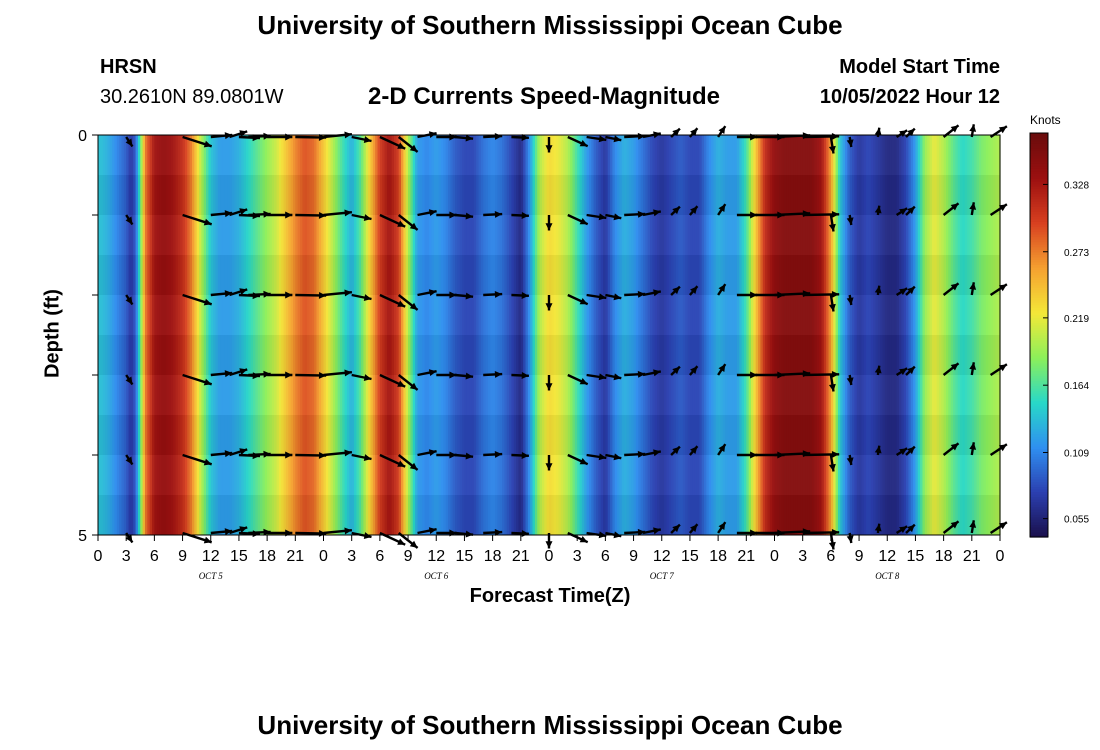 The width and height of the screenshot is (1100, 750). What do you see at coordinates (662, 576) in the screenshot?
I see `day-label: OCT 7` at bounding box center [662, 576].